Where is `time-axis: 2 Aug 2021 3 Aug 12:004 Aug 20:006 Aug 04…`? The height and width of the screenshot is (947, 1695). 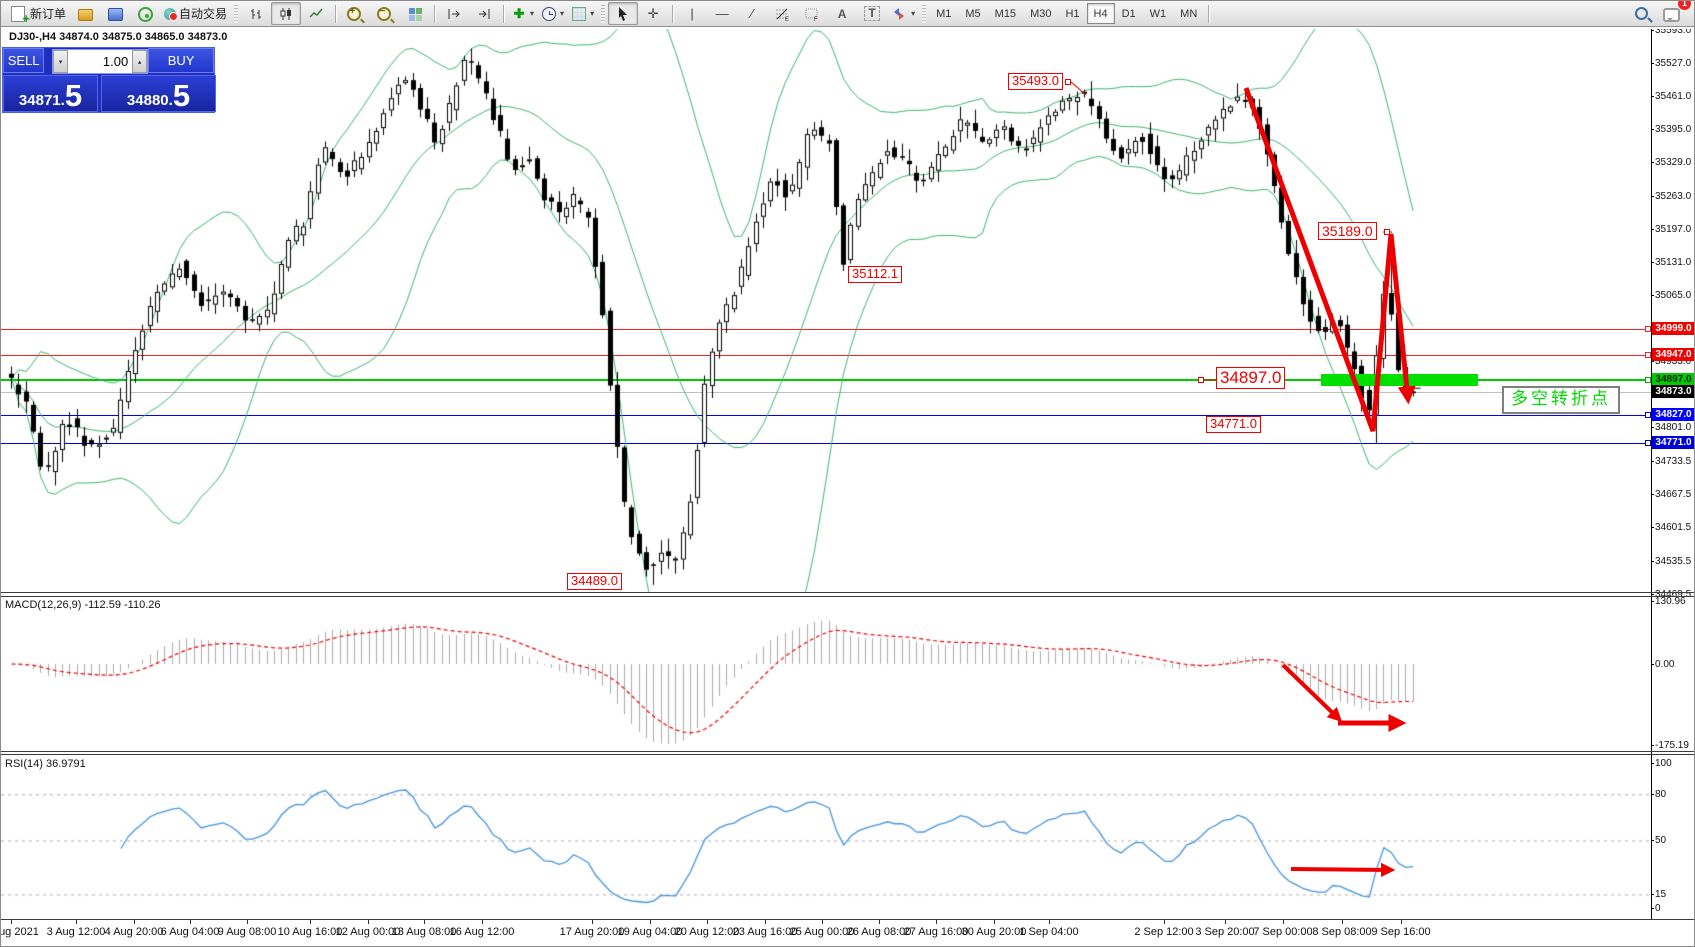
time-axis: 2 Aug 2021 3 Aug 12:004 Aug 20:006 Aug 04… is located at coordinates (826, 933).